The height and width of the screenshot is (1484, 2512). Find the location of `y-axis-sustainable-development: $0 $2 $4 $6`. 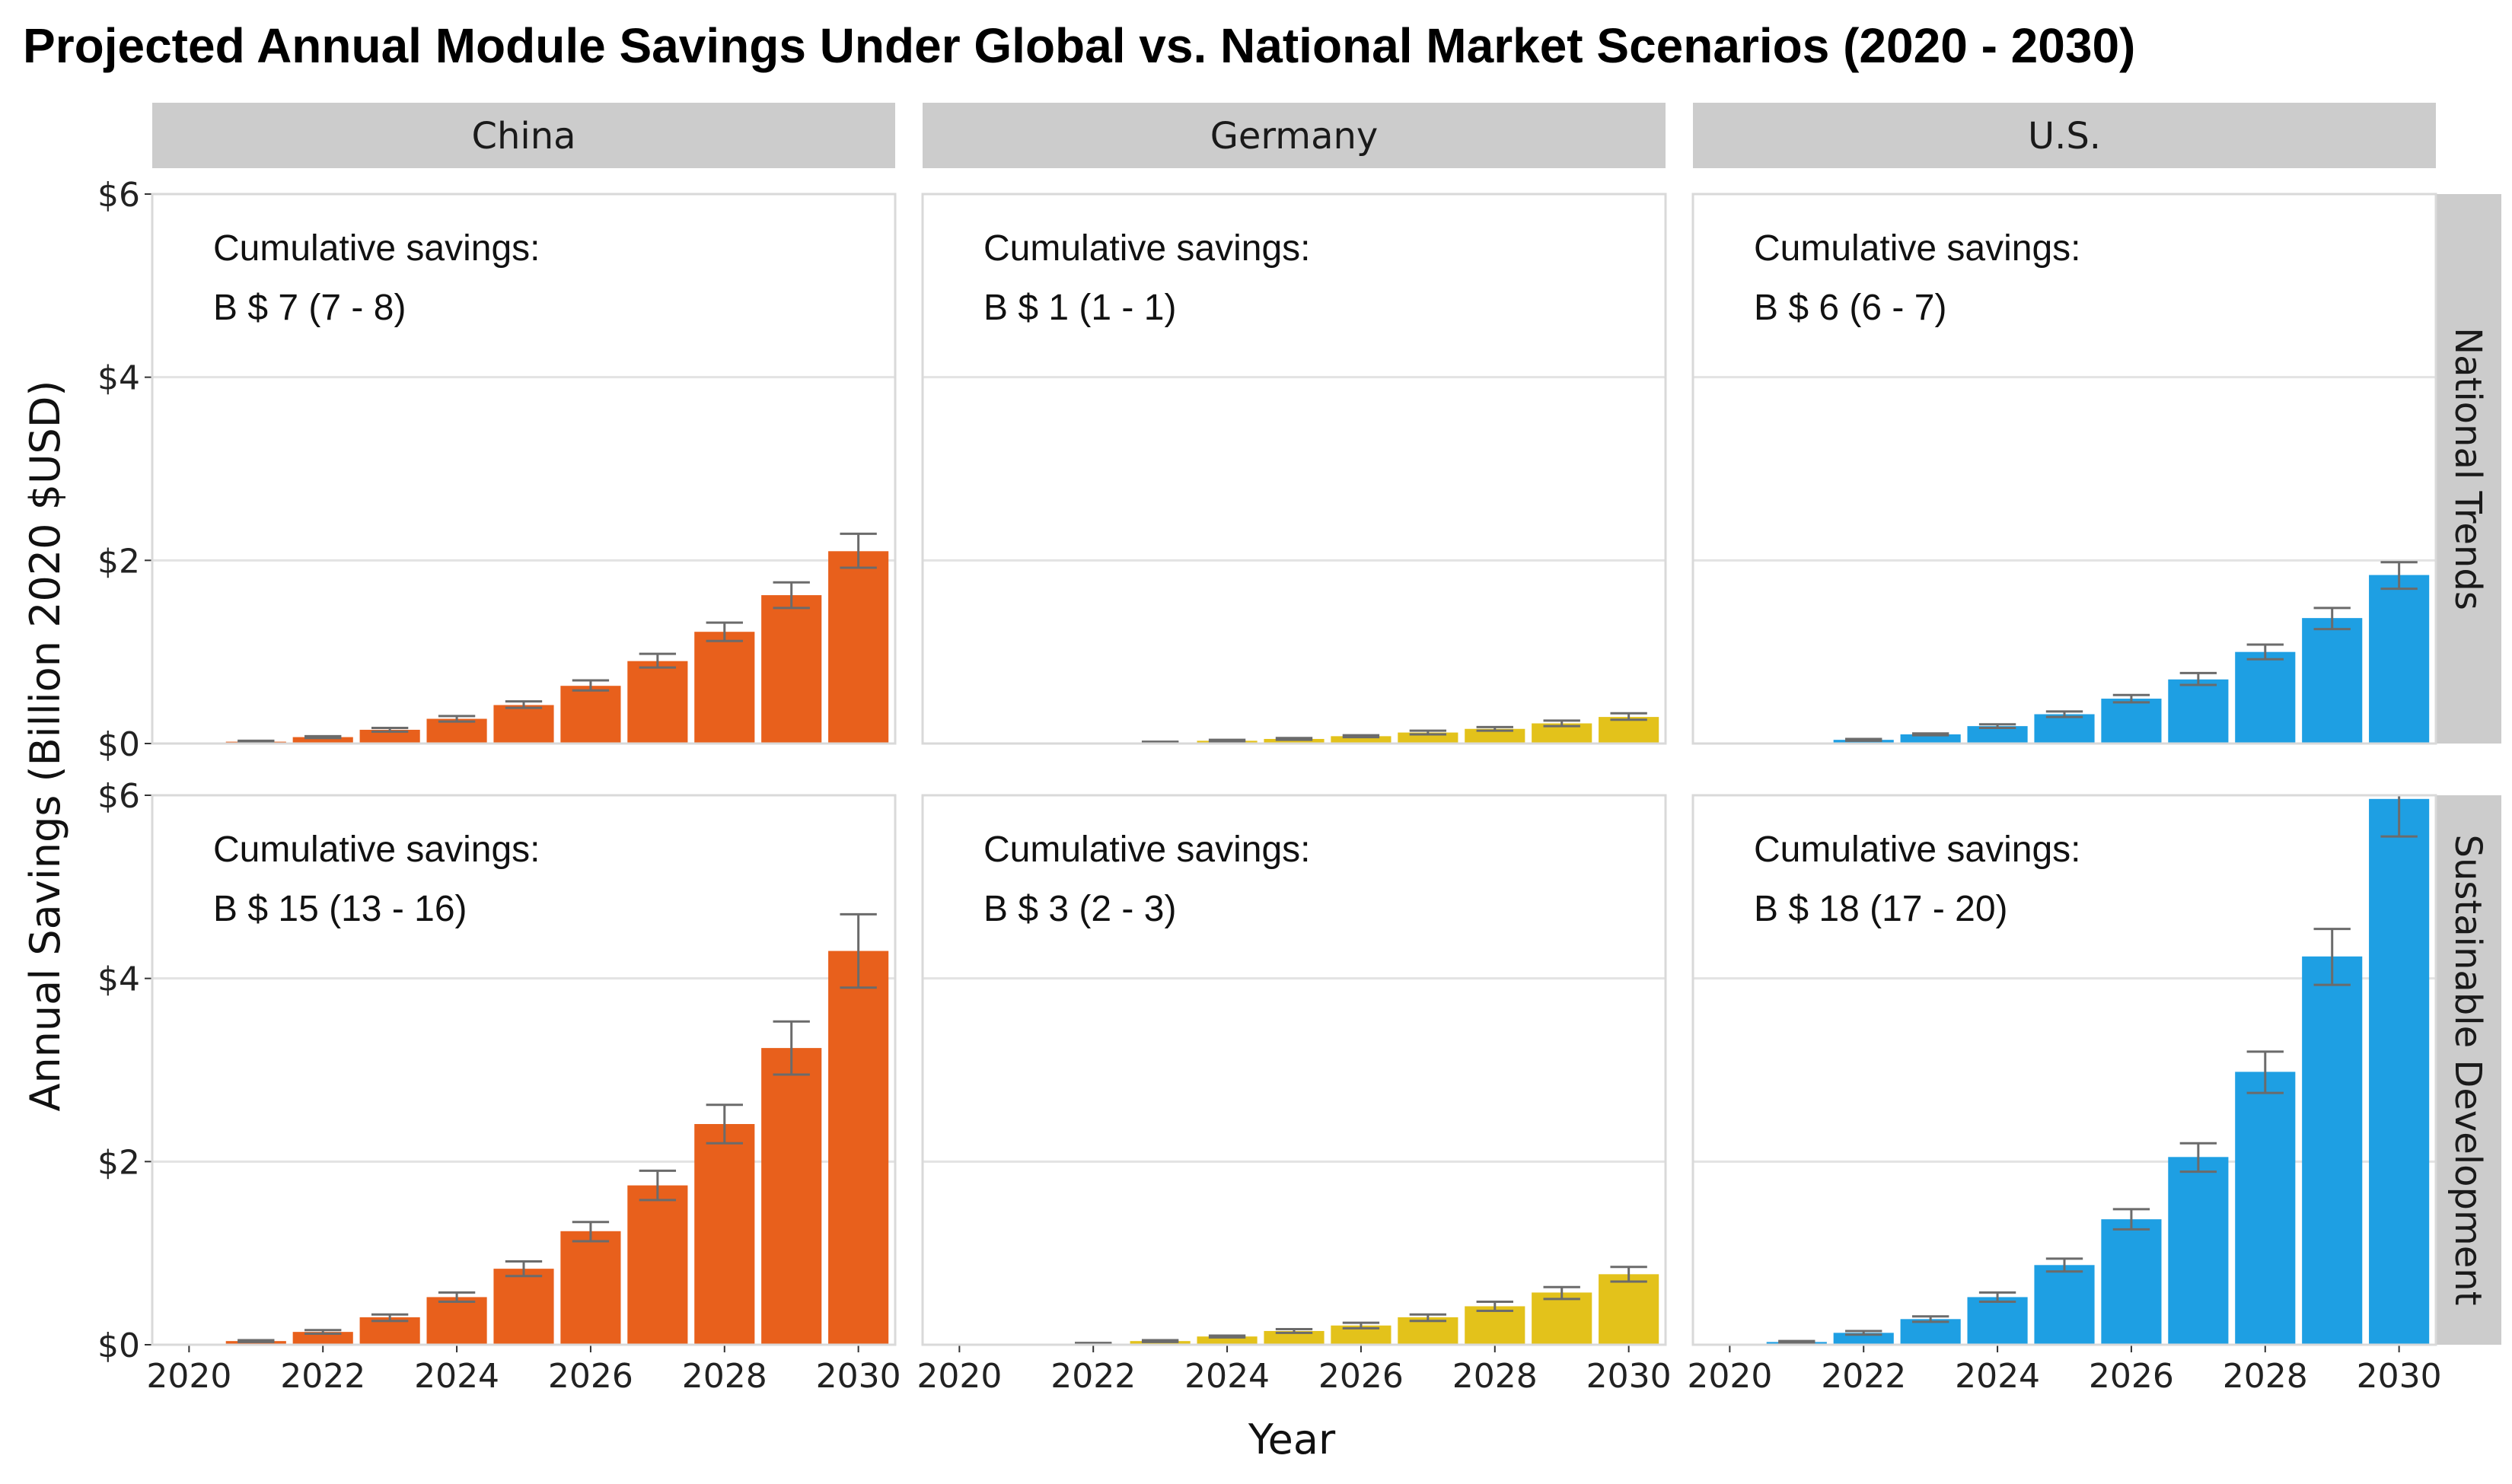

y-axis-sustainable-development: $0 $2 $4 $6 is located at coordinates (124, 1071).